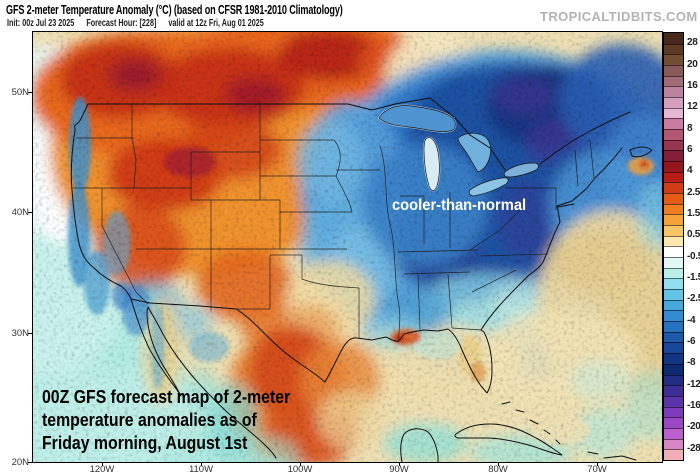  I want to click on lat-label: 50N, so click(20, 92).